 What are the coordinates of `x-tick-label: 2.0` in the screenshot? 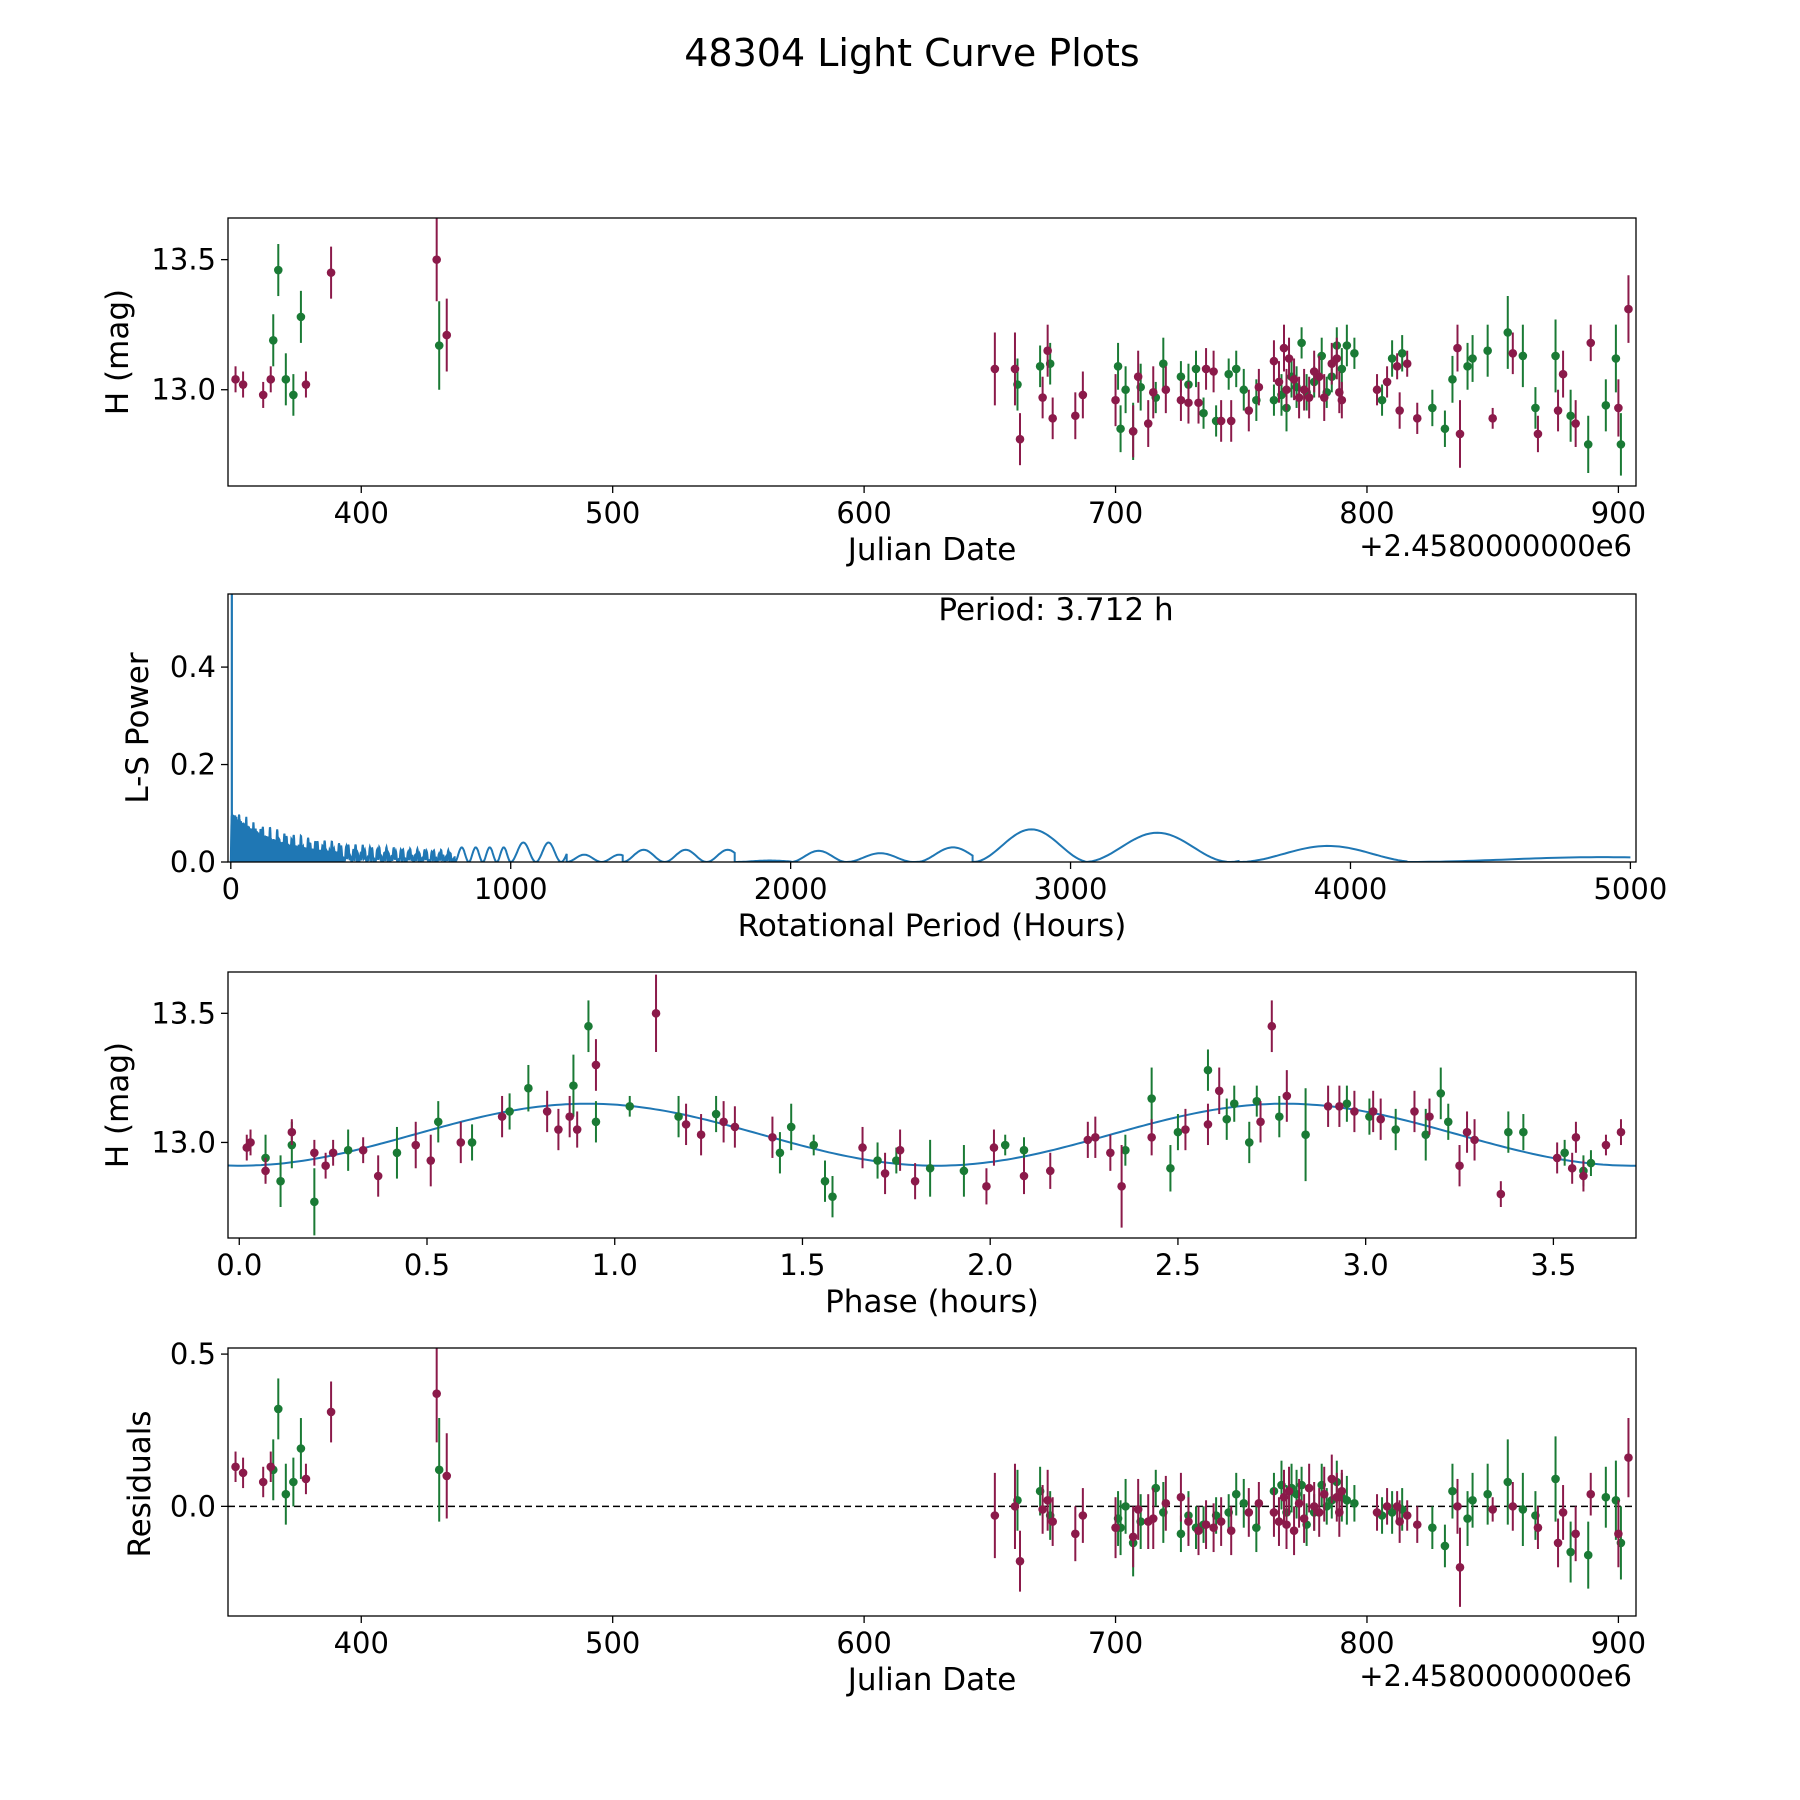 It's located at (990, 1265).